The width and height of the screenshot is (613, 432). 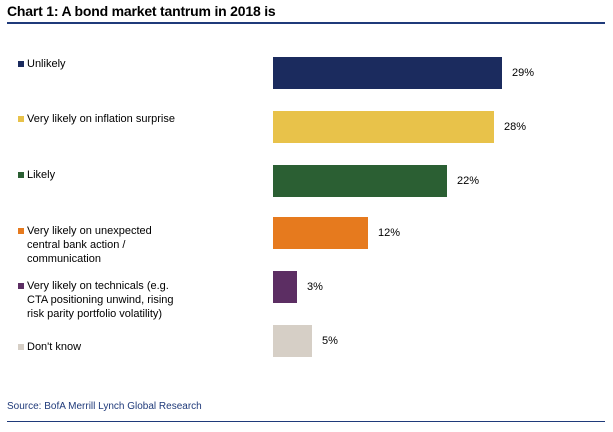 What do you see at coordinates (306, 421) in the screenshot?
I see `source-rule` at bounding box center [306, 421].